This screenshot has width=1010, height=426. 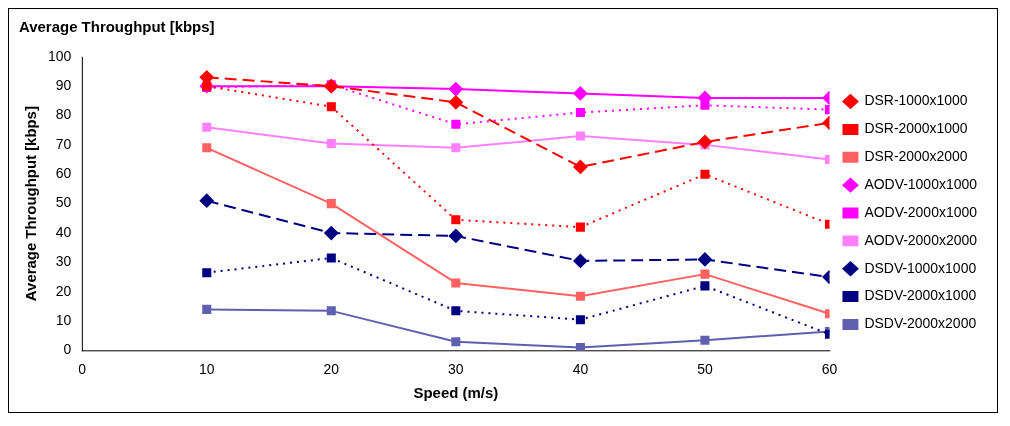 I want to click on y-tick-label: 20, so click(x=63, y=290).